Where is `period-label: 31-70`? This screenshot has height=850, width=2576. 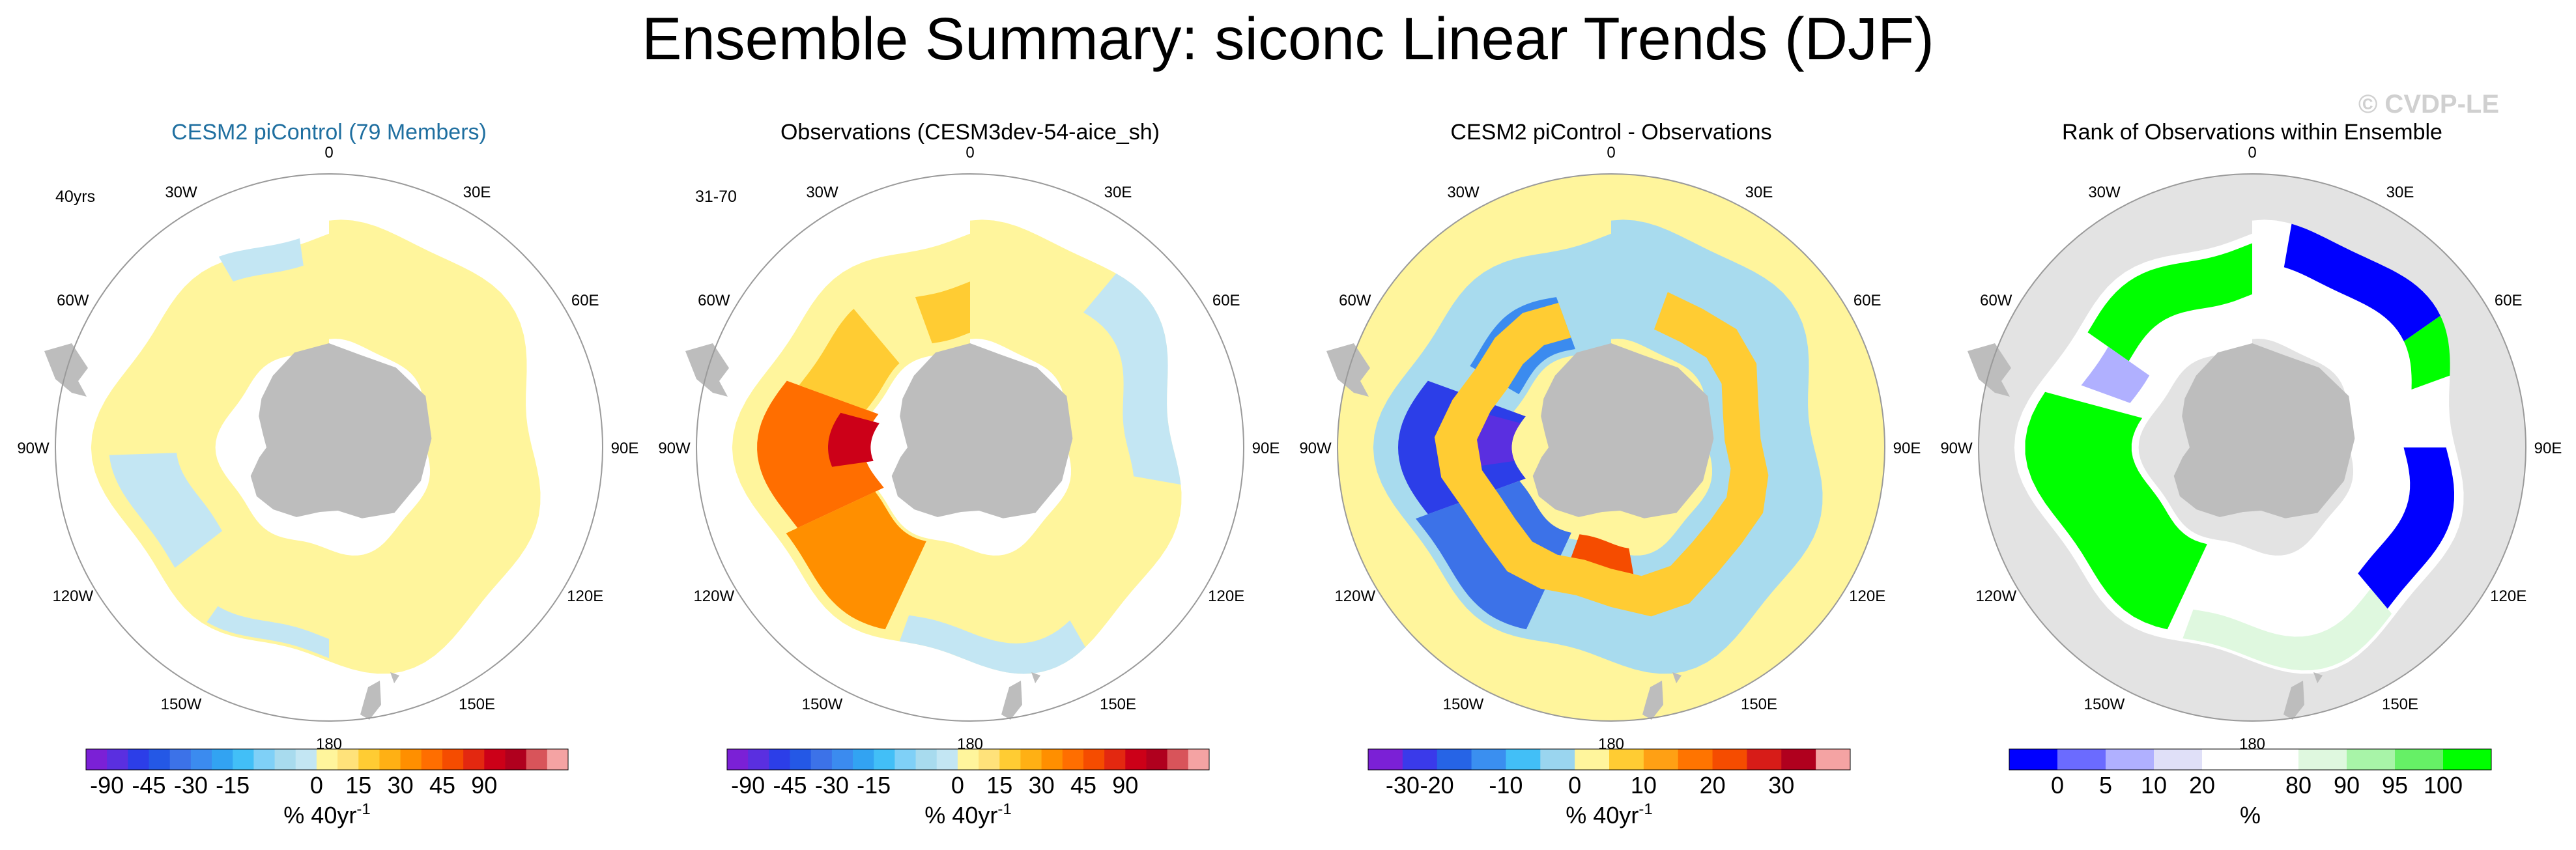
period-label: 31-70 is located at coordinates (716, 197).